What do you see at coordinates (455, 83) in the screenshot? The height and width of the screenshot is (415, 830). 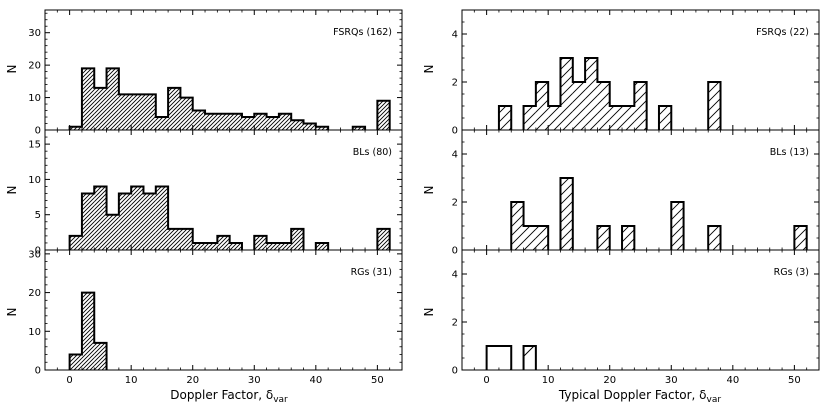 I see `y-tick-label: 2` at bounding box center [455, 83].